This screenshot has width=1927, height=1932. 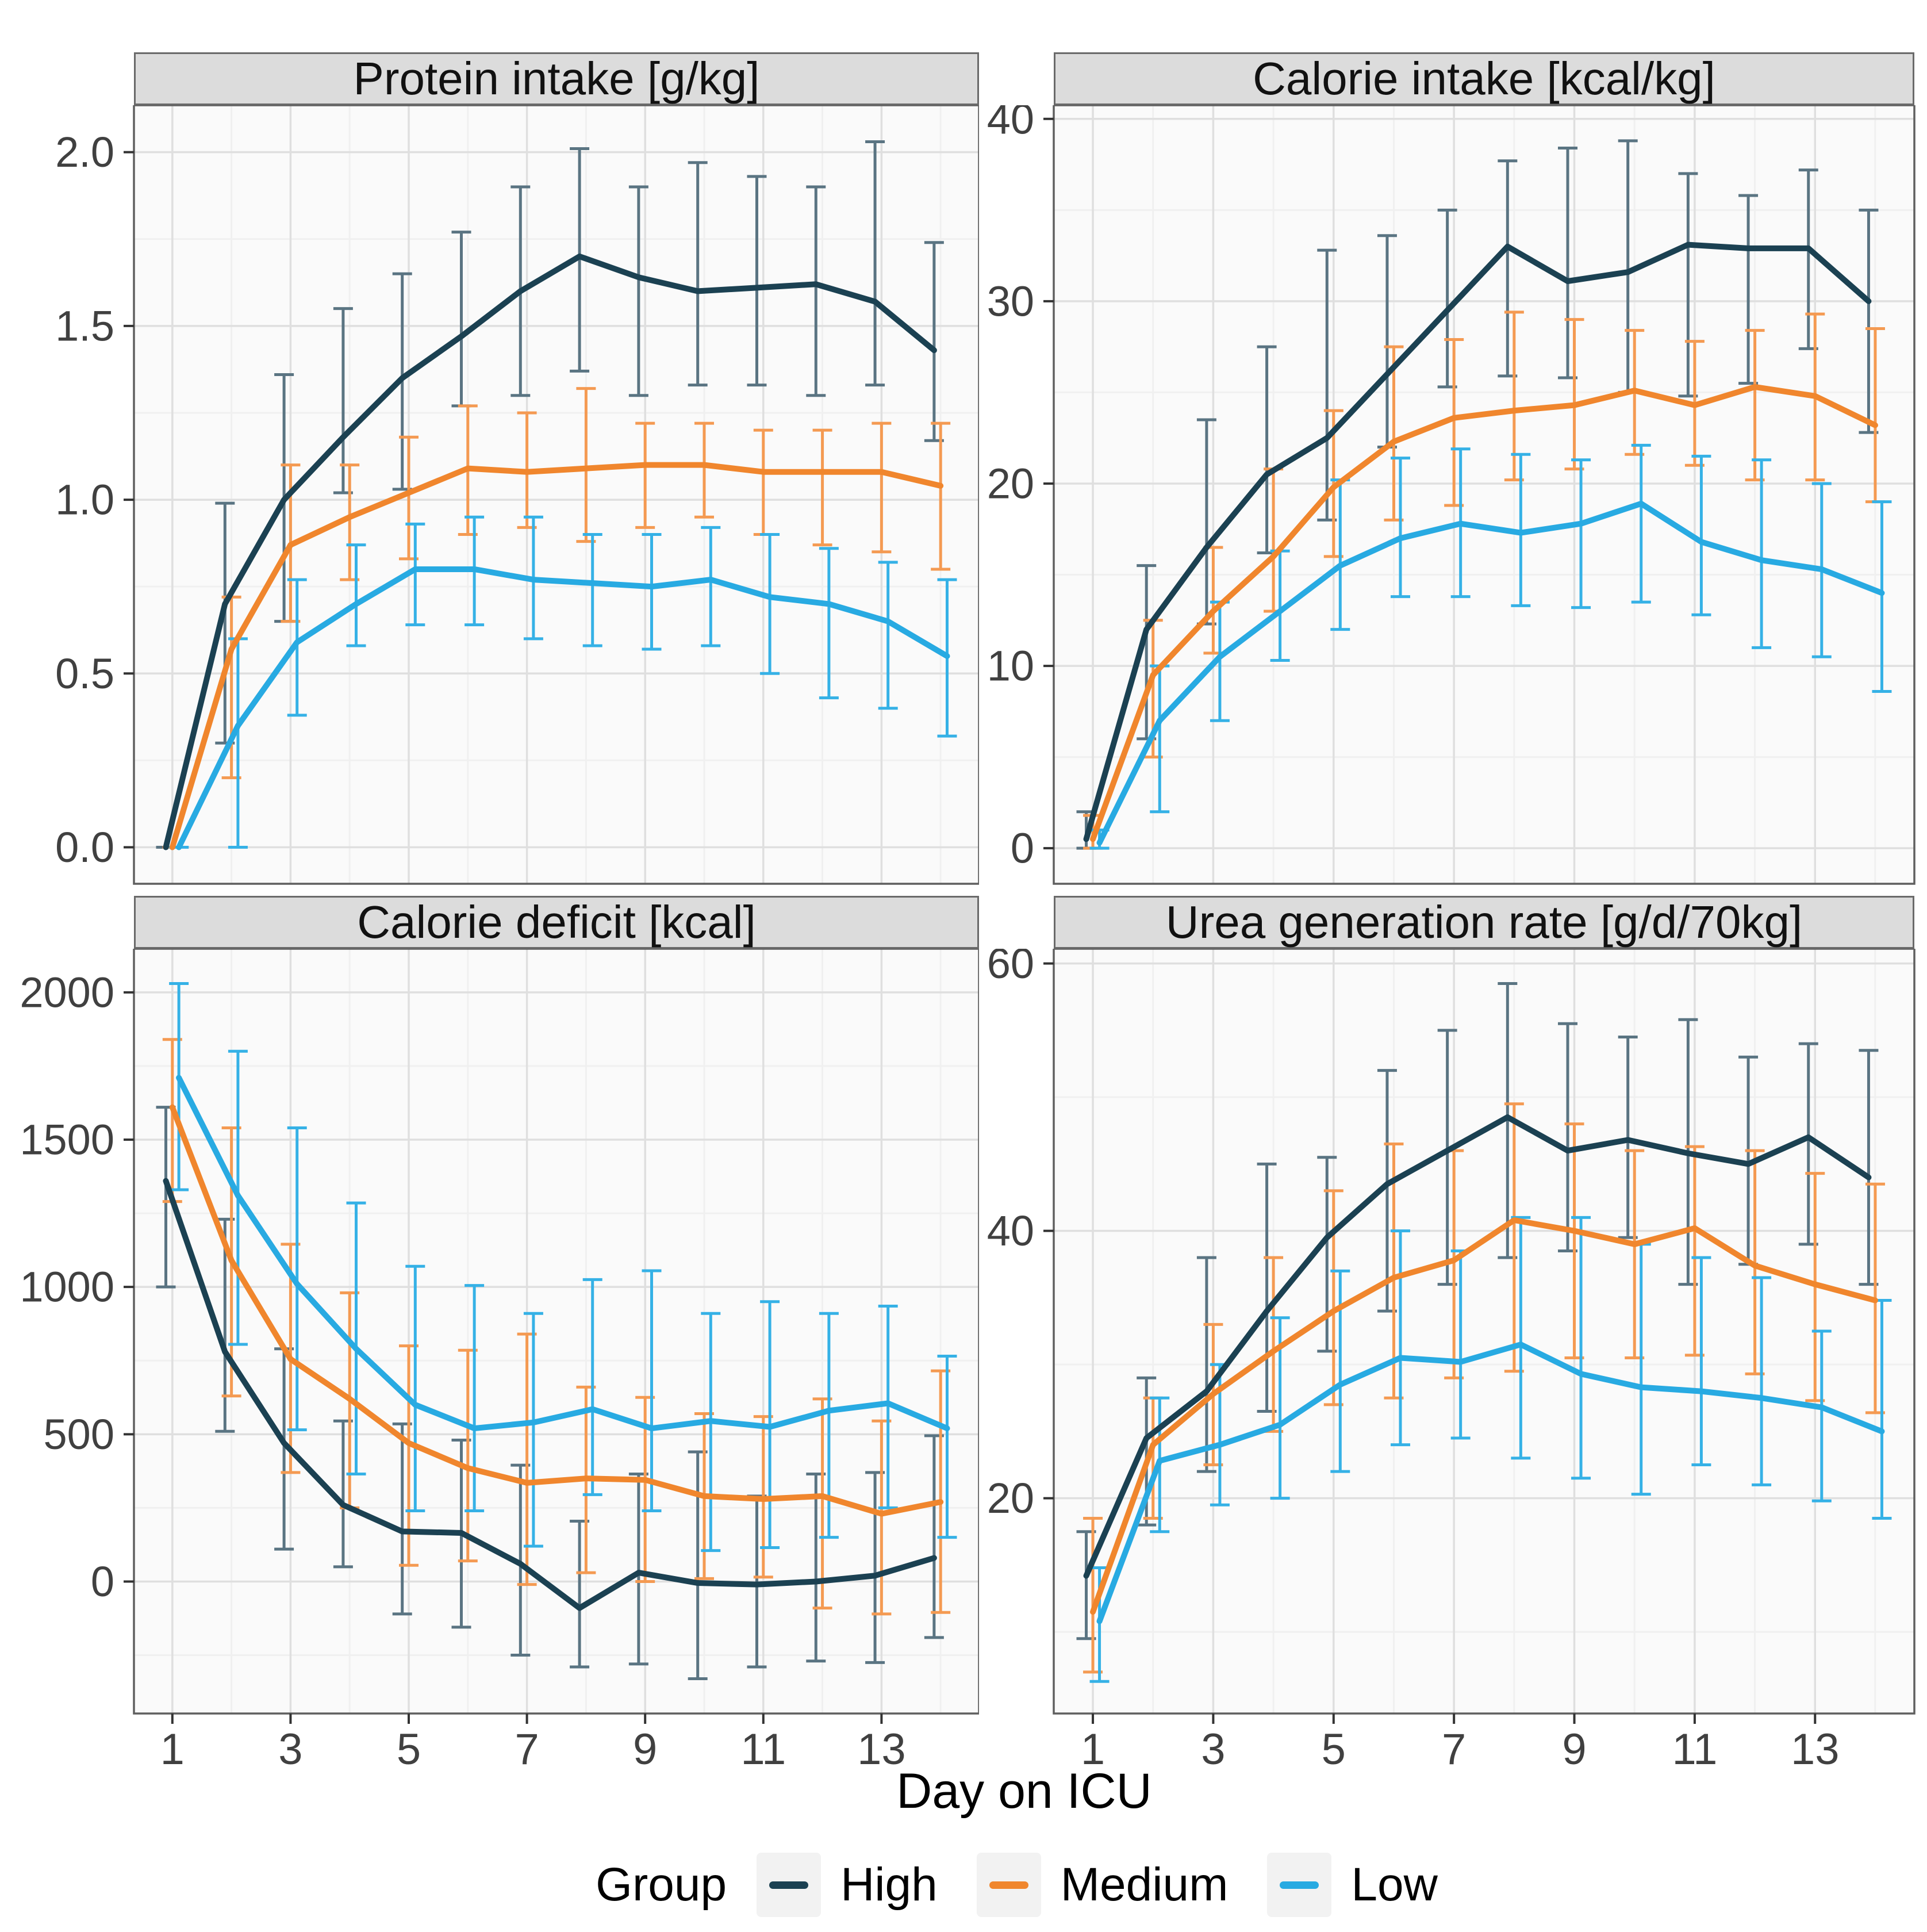 What do you see at coordinates (1010, 968) in the screenshot?
I see `svg-text: 60` at bounding box center [1010, 968].